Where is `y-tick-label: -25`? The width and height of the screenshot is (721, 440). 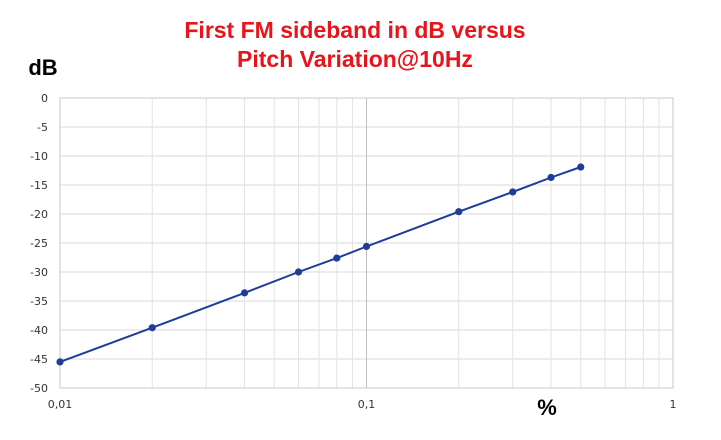 y-tick-label: -25 is located at coordinates (39, 243).